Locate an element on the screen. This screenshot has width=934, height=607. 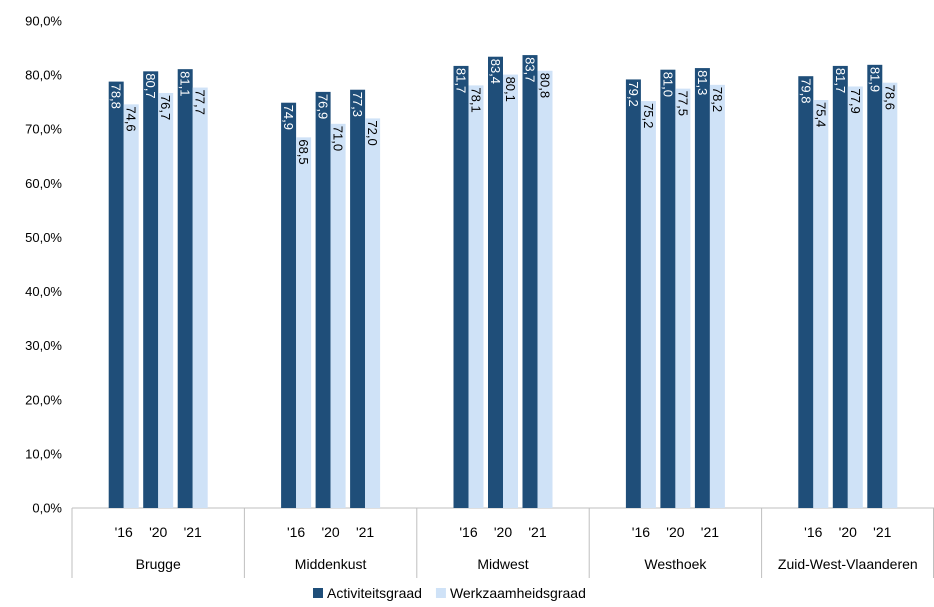
data-label: 80,1 is located at coordinates (510, 89).